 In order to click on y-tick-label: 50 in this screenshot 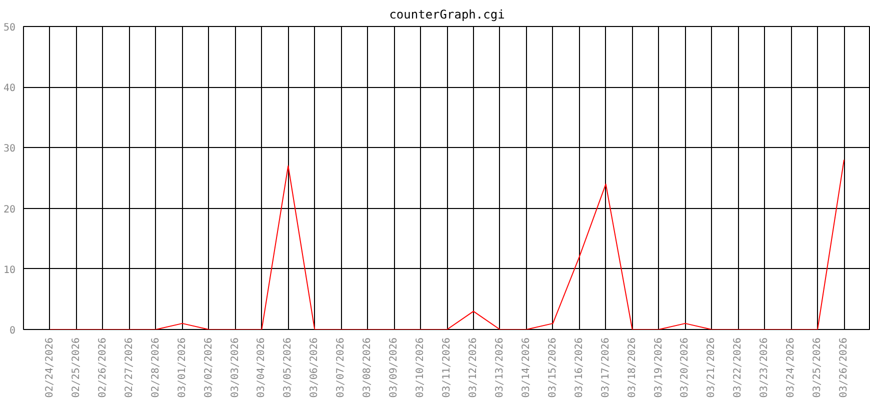, I will do `click(9, 28)`.